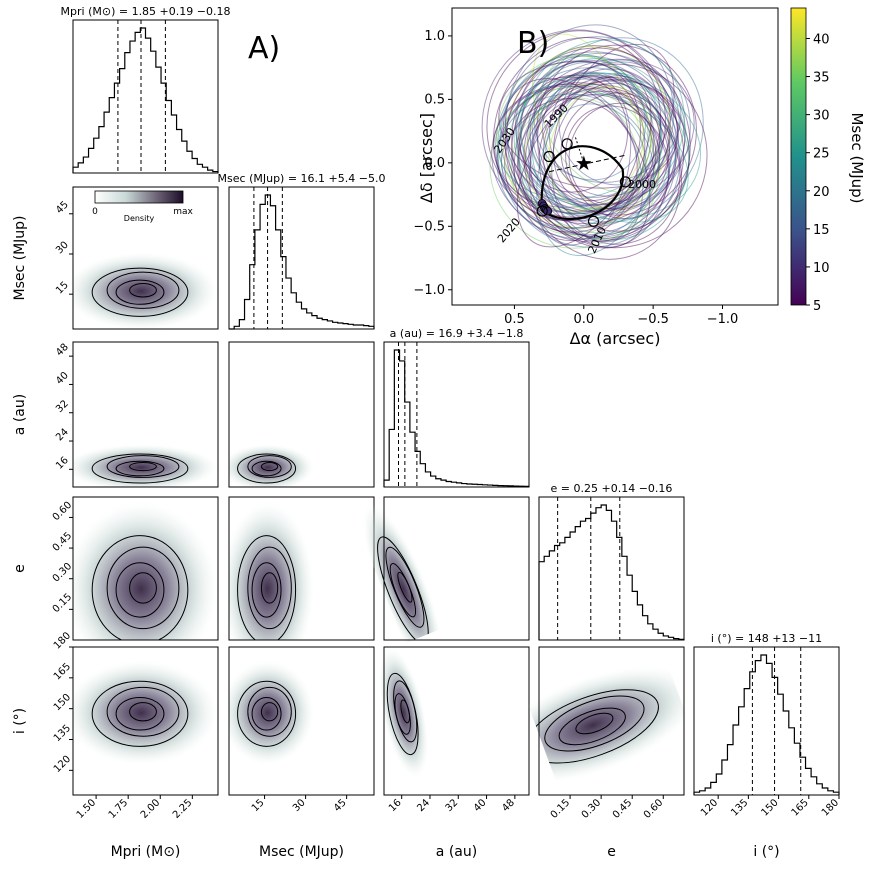  I want to click on orbit-ytick-label: −1.0, so click(429, 290).